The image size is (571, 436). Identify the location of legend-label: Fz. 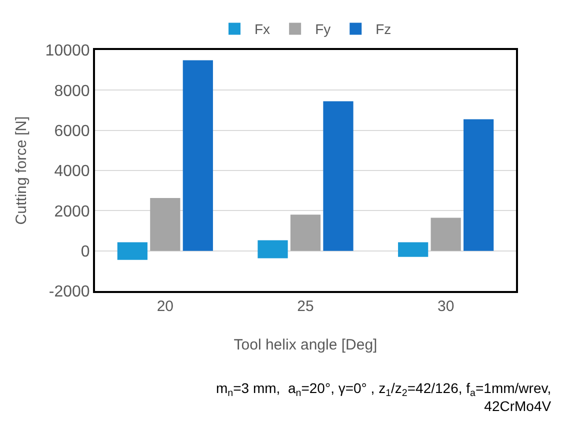
(384, 29).